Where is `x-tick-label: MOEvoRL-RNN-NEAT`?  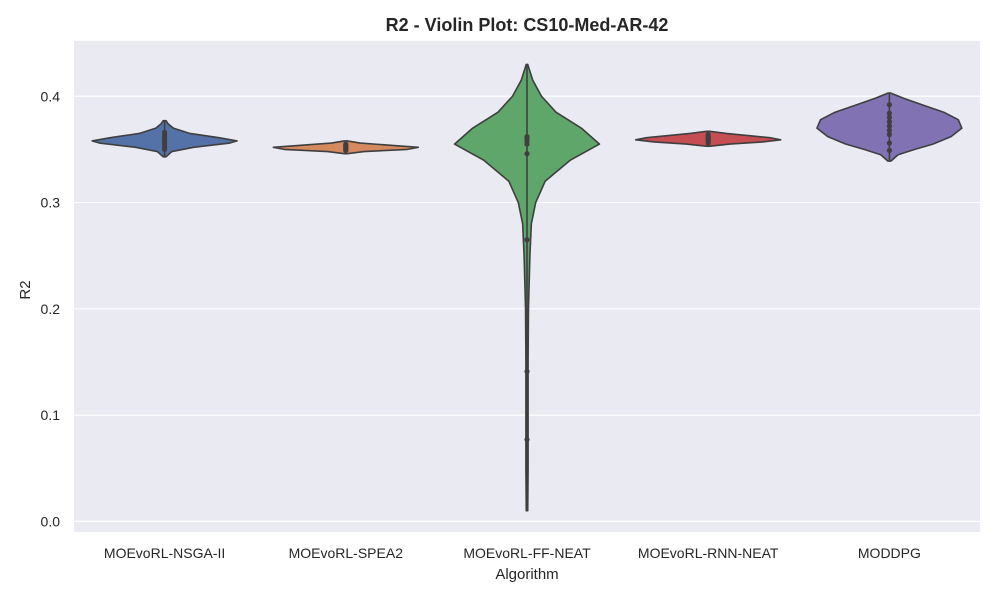 x-tick-label: MOEvoRL-RNN-NEAT is located at coordinates (708, 553).